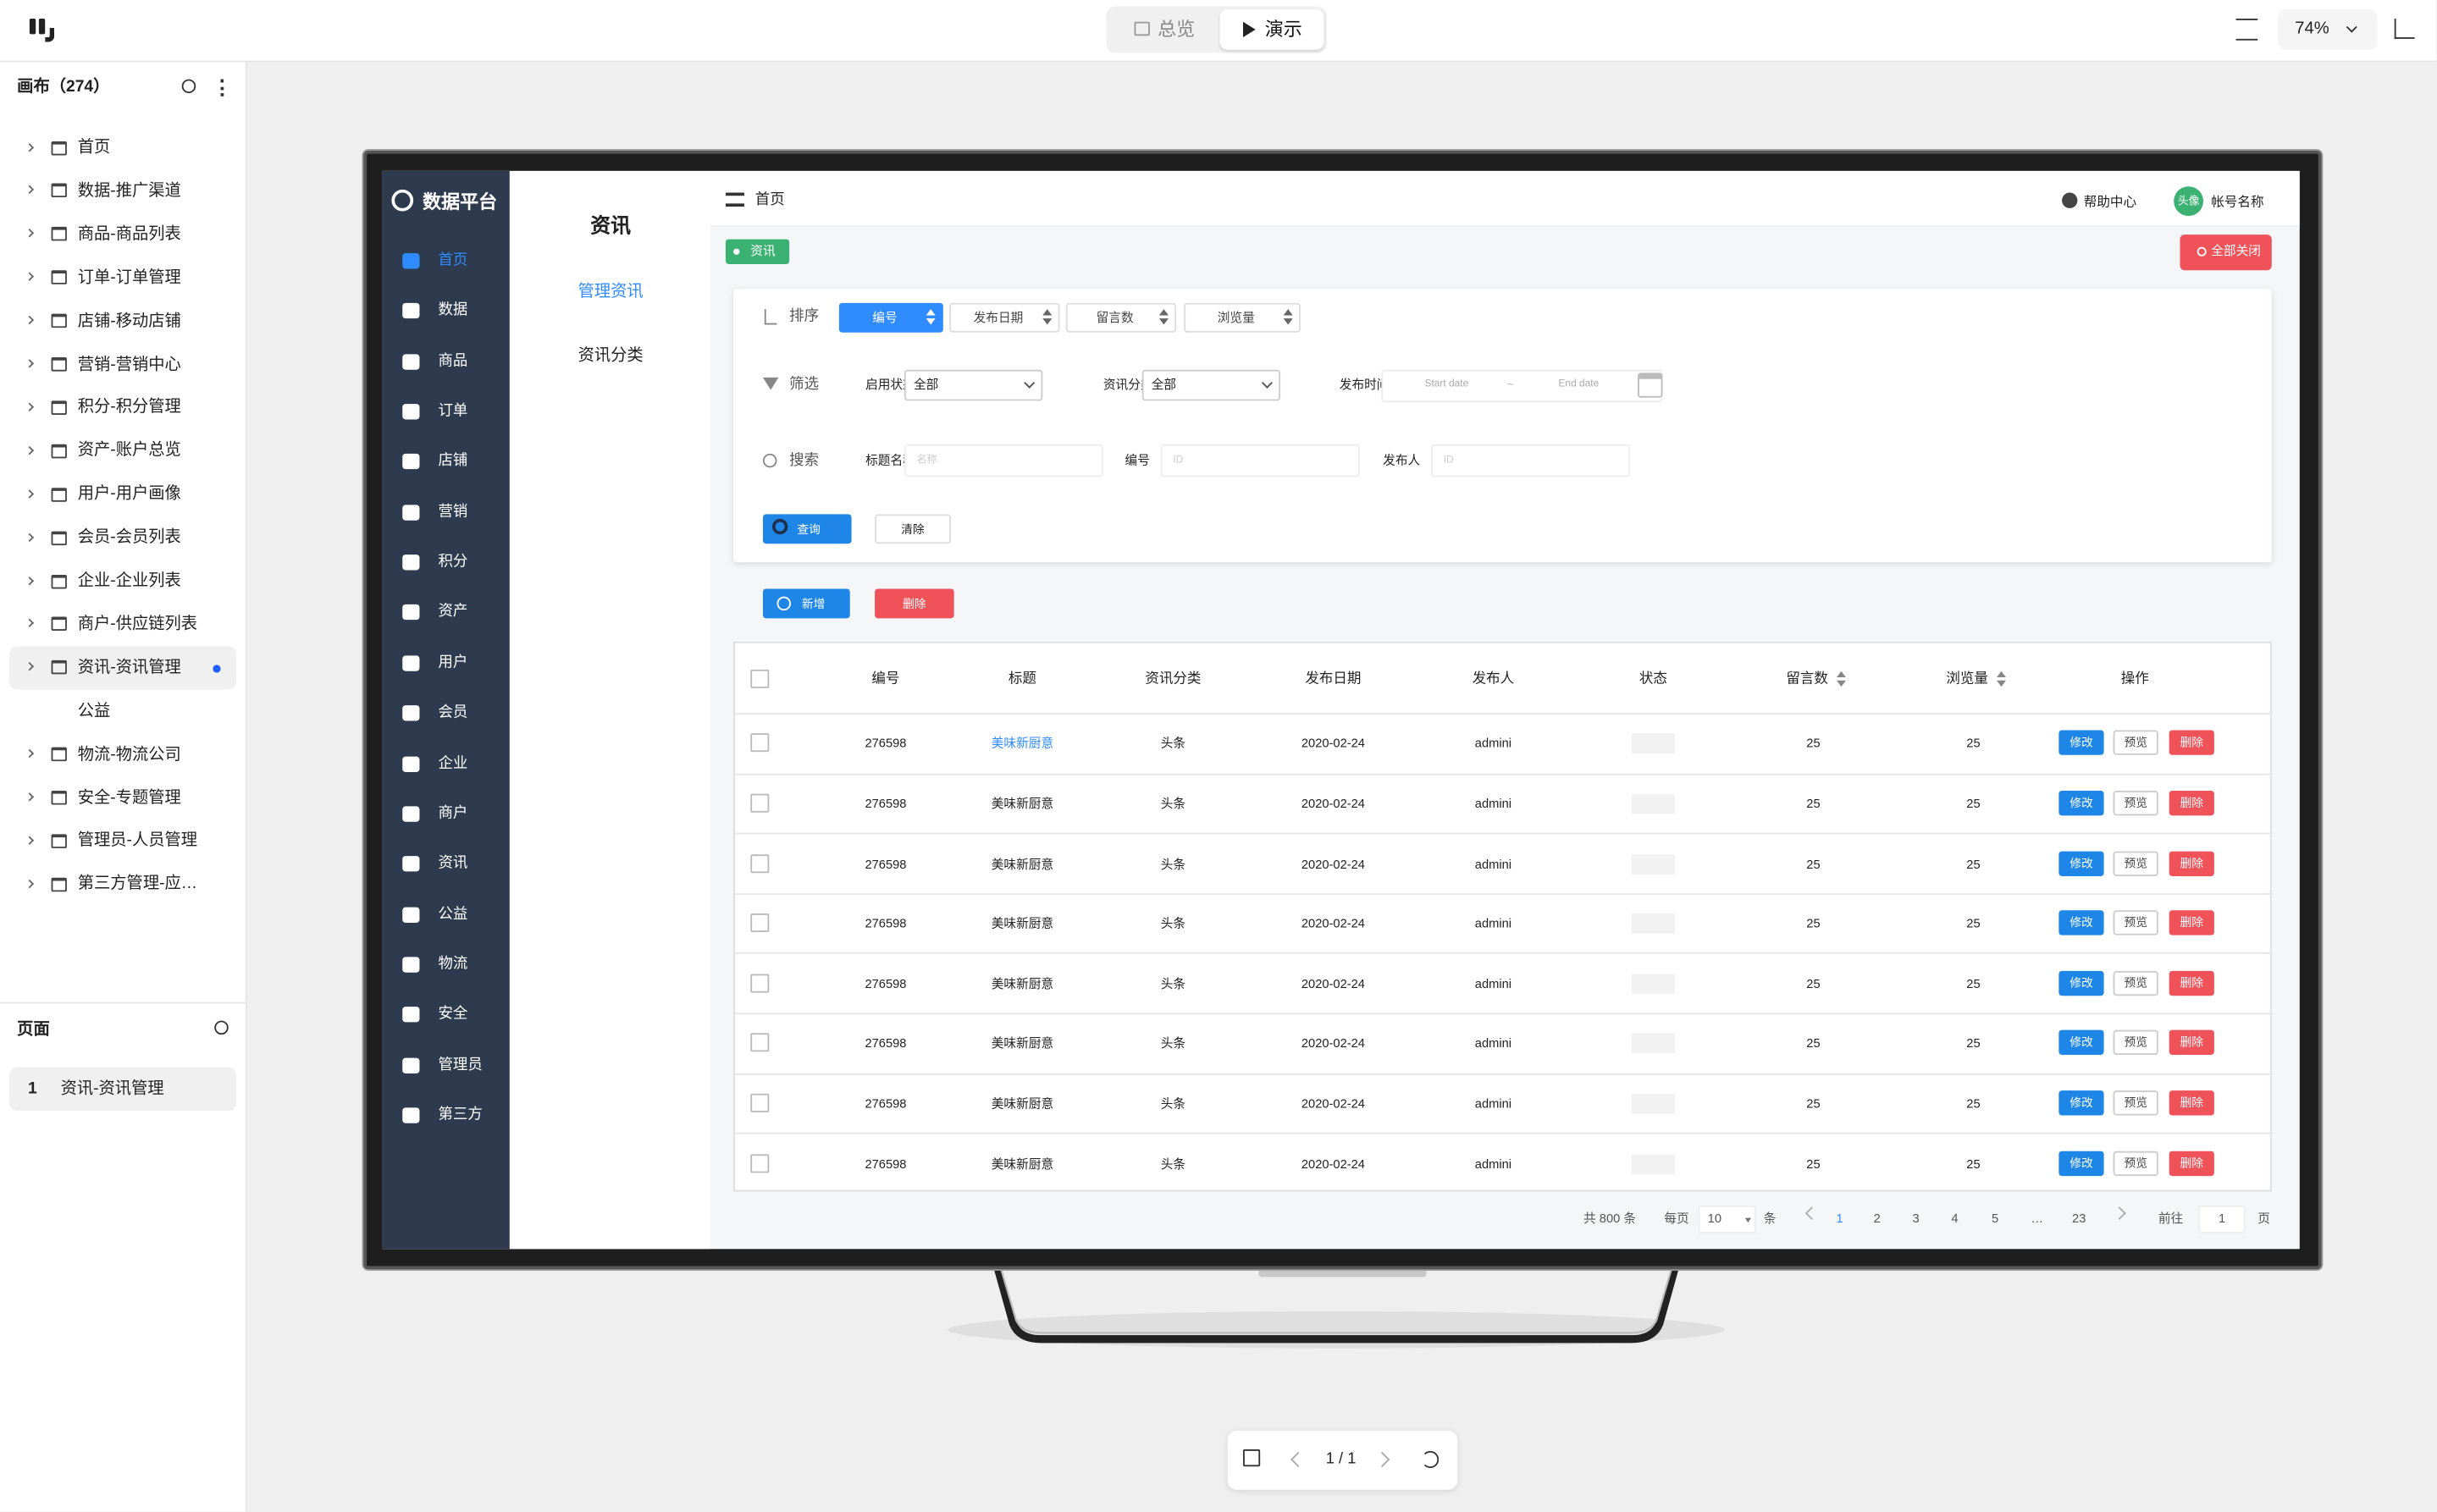 This screenshot has width=2437, height=1512. Describe the element at coordinates (461, 1115) in the screenshot. I see `menu-item: 第三方` at that location.